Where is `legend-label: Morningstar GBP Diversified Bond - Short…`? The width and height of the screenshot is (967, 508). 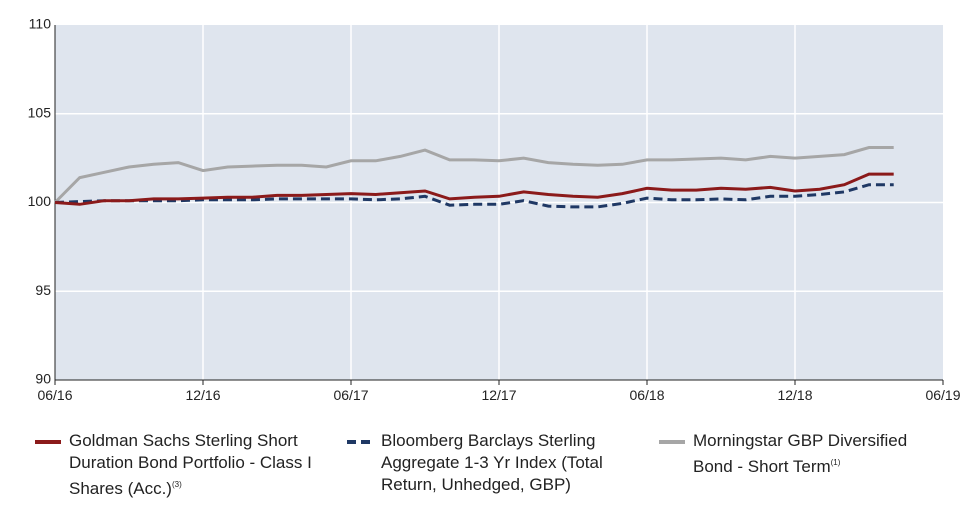 legend-label: Morningstar GBP Diversified Bond - Short… is located at coordinates (818, 454).